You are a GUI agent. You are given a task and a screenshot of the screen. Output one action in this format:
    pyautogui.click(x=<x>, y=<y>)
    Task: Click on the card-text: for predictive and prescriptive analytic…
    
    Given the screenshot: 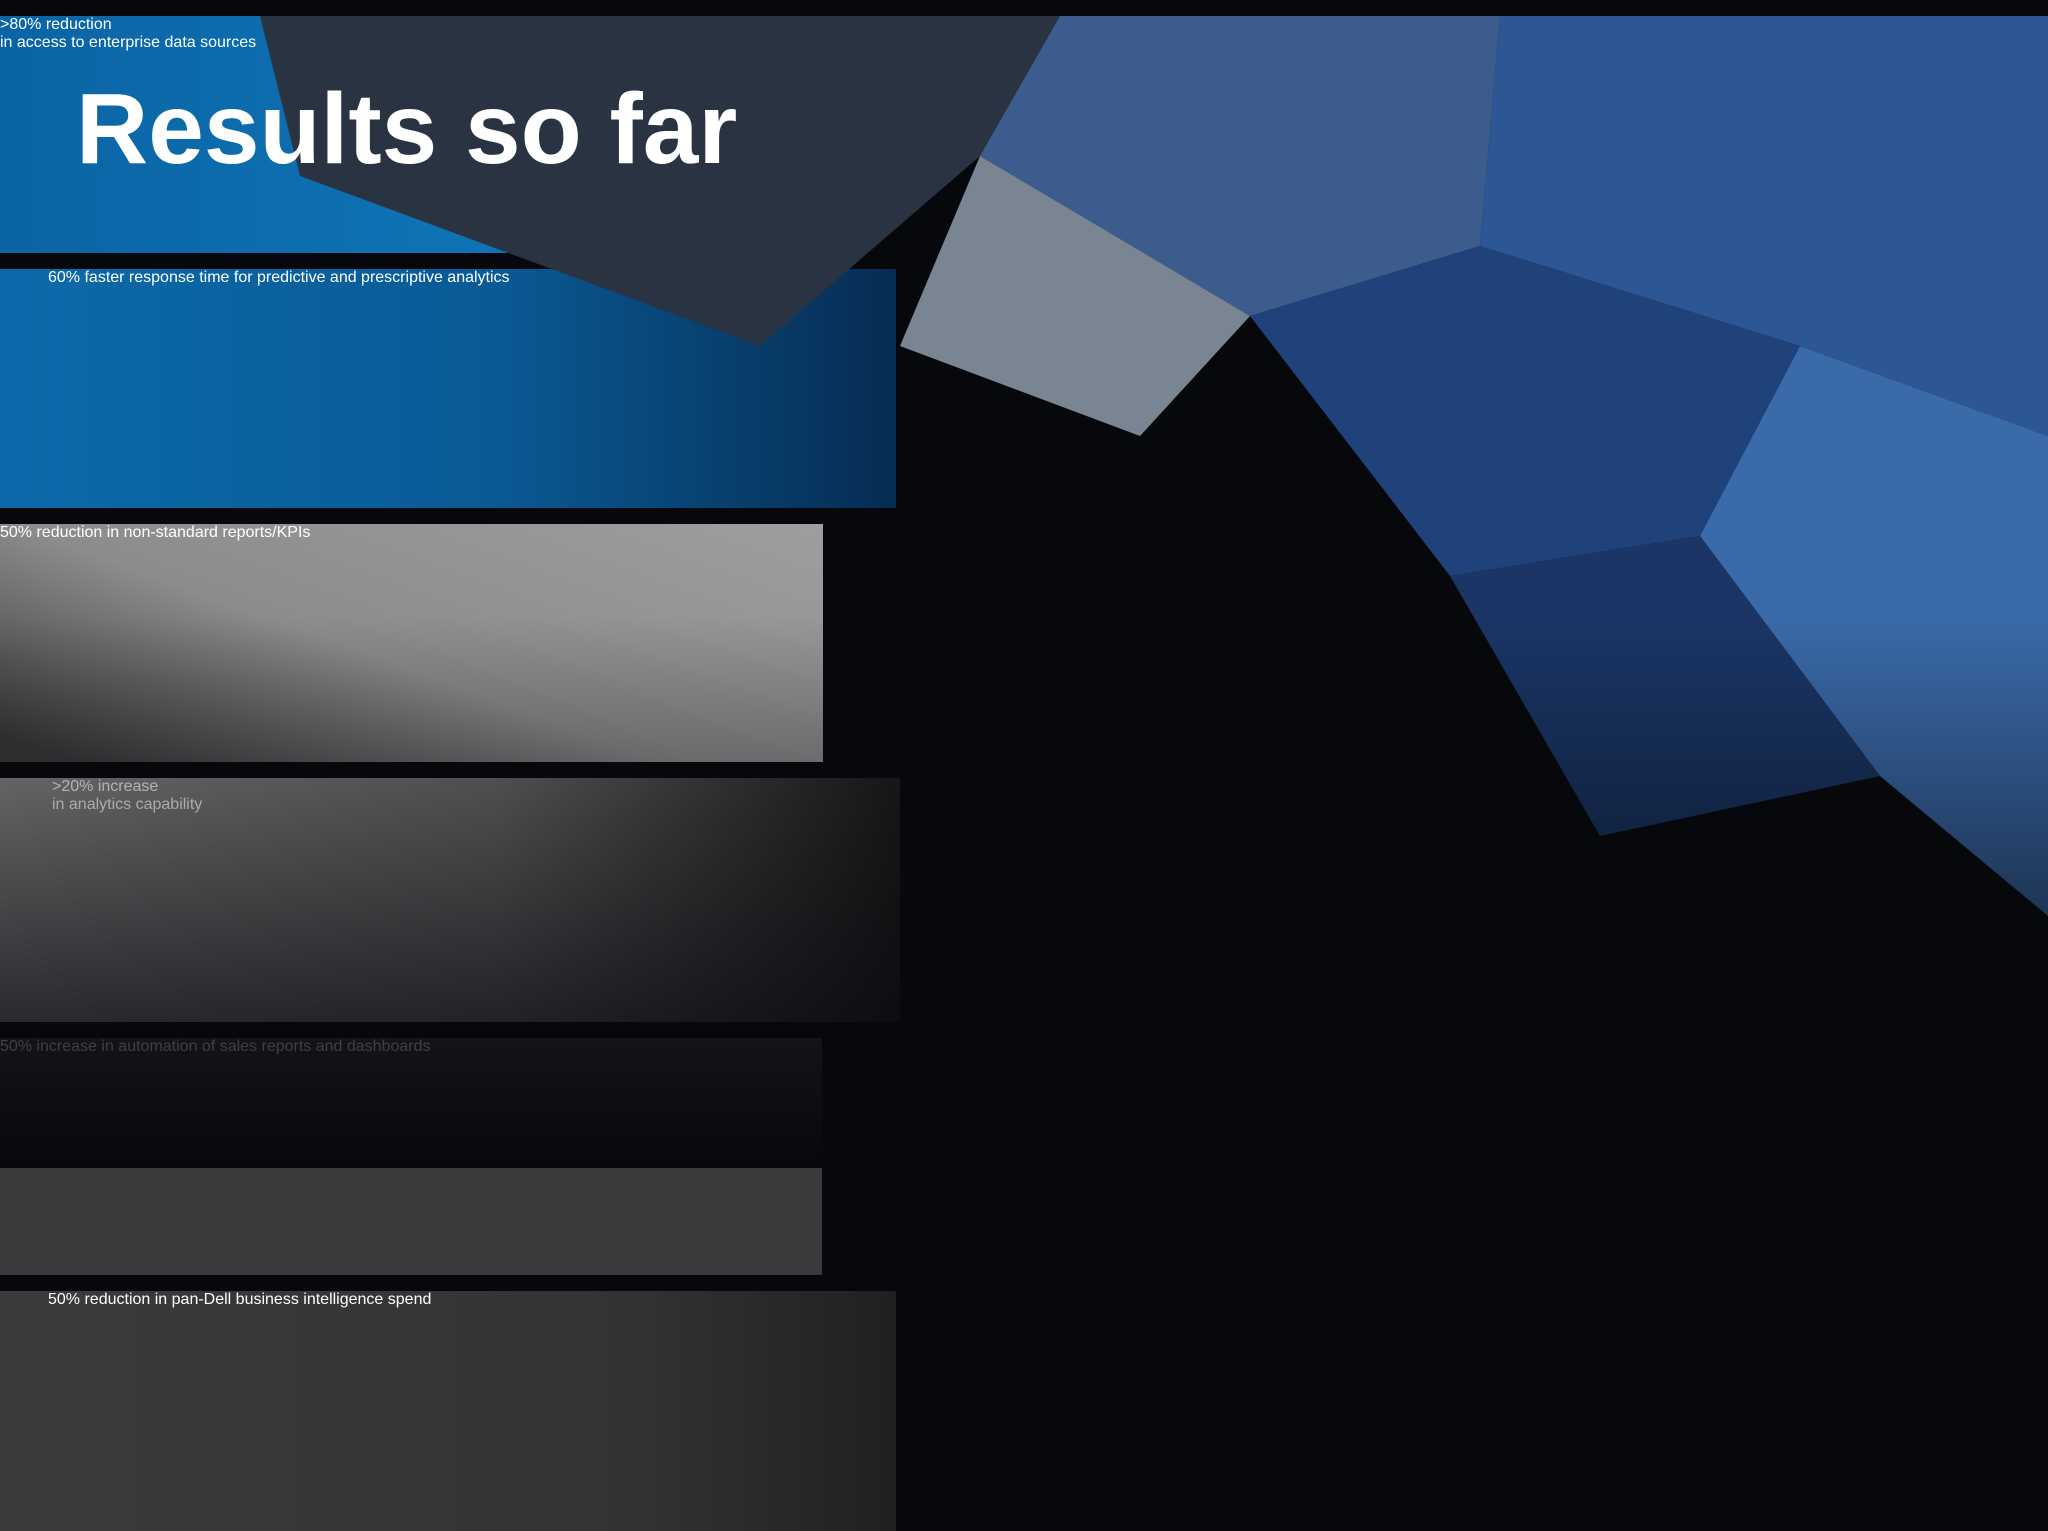 What is the action you would take?
    pyautogui.click(x=371, y=277)
    